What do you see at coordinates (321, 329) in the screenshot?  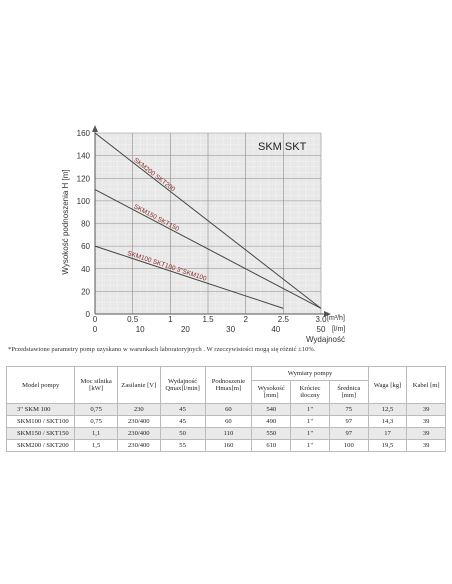 I see `x-tick-label-secondary: 50` at bounding box center [321, 329].